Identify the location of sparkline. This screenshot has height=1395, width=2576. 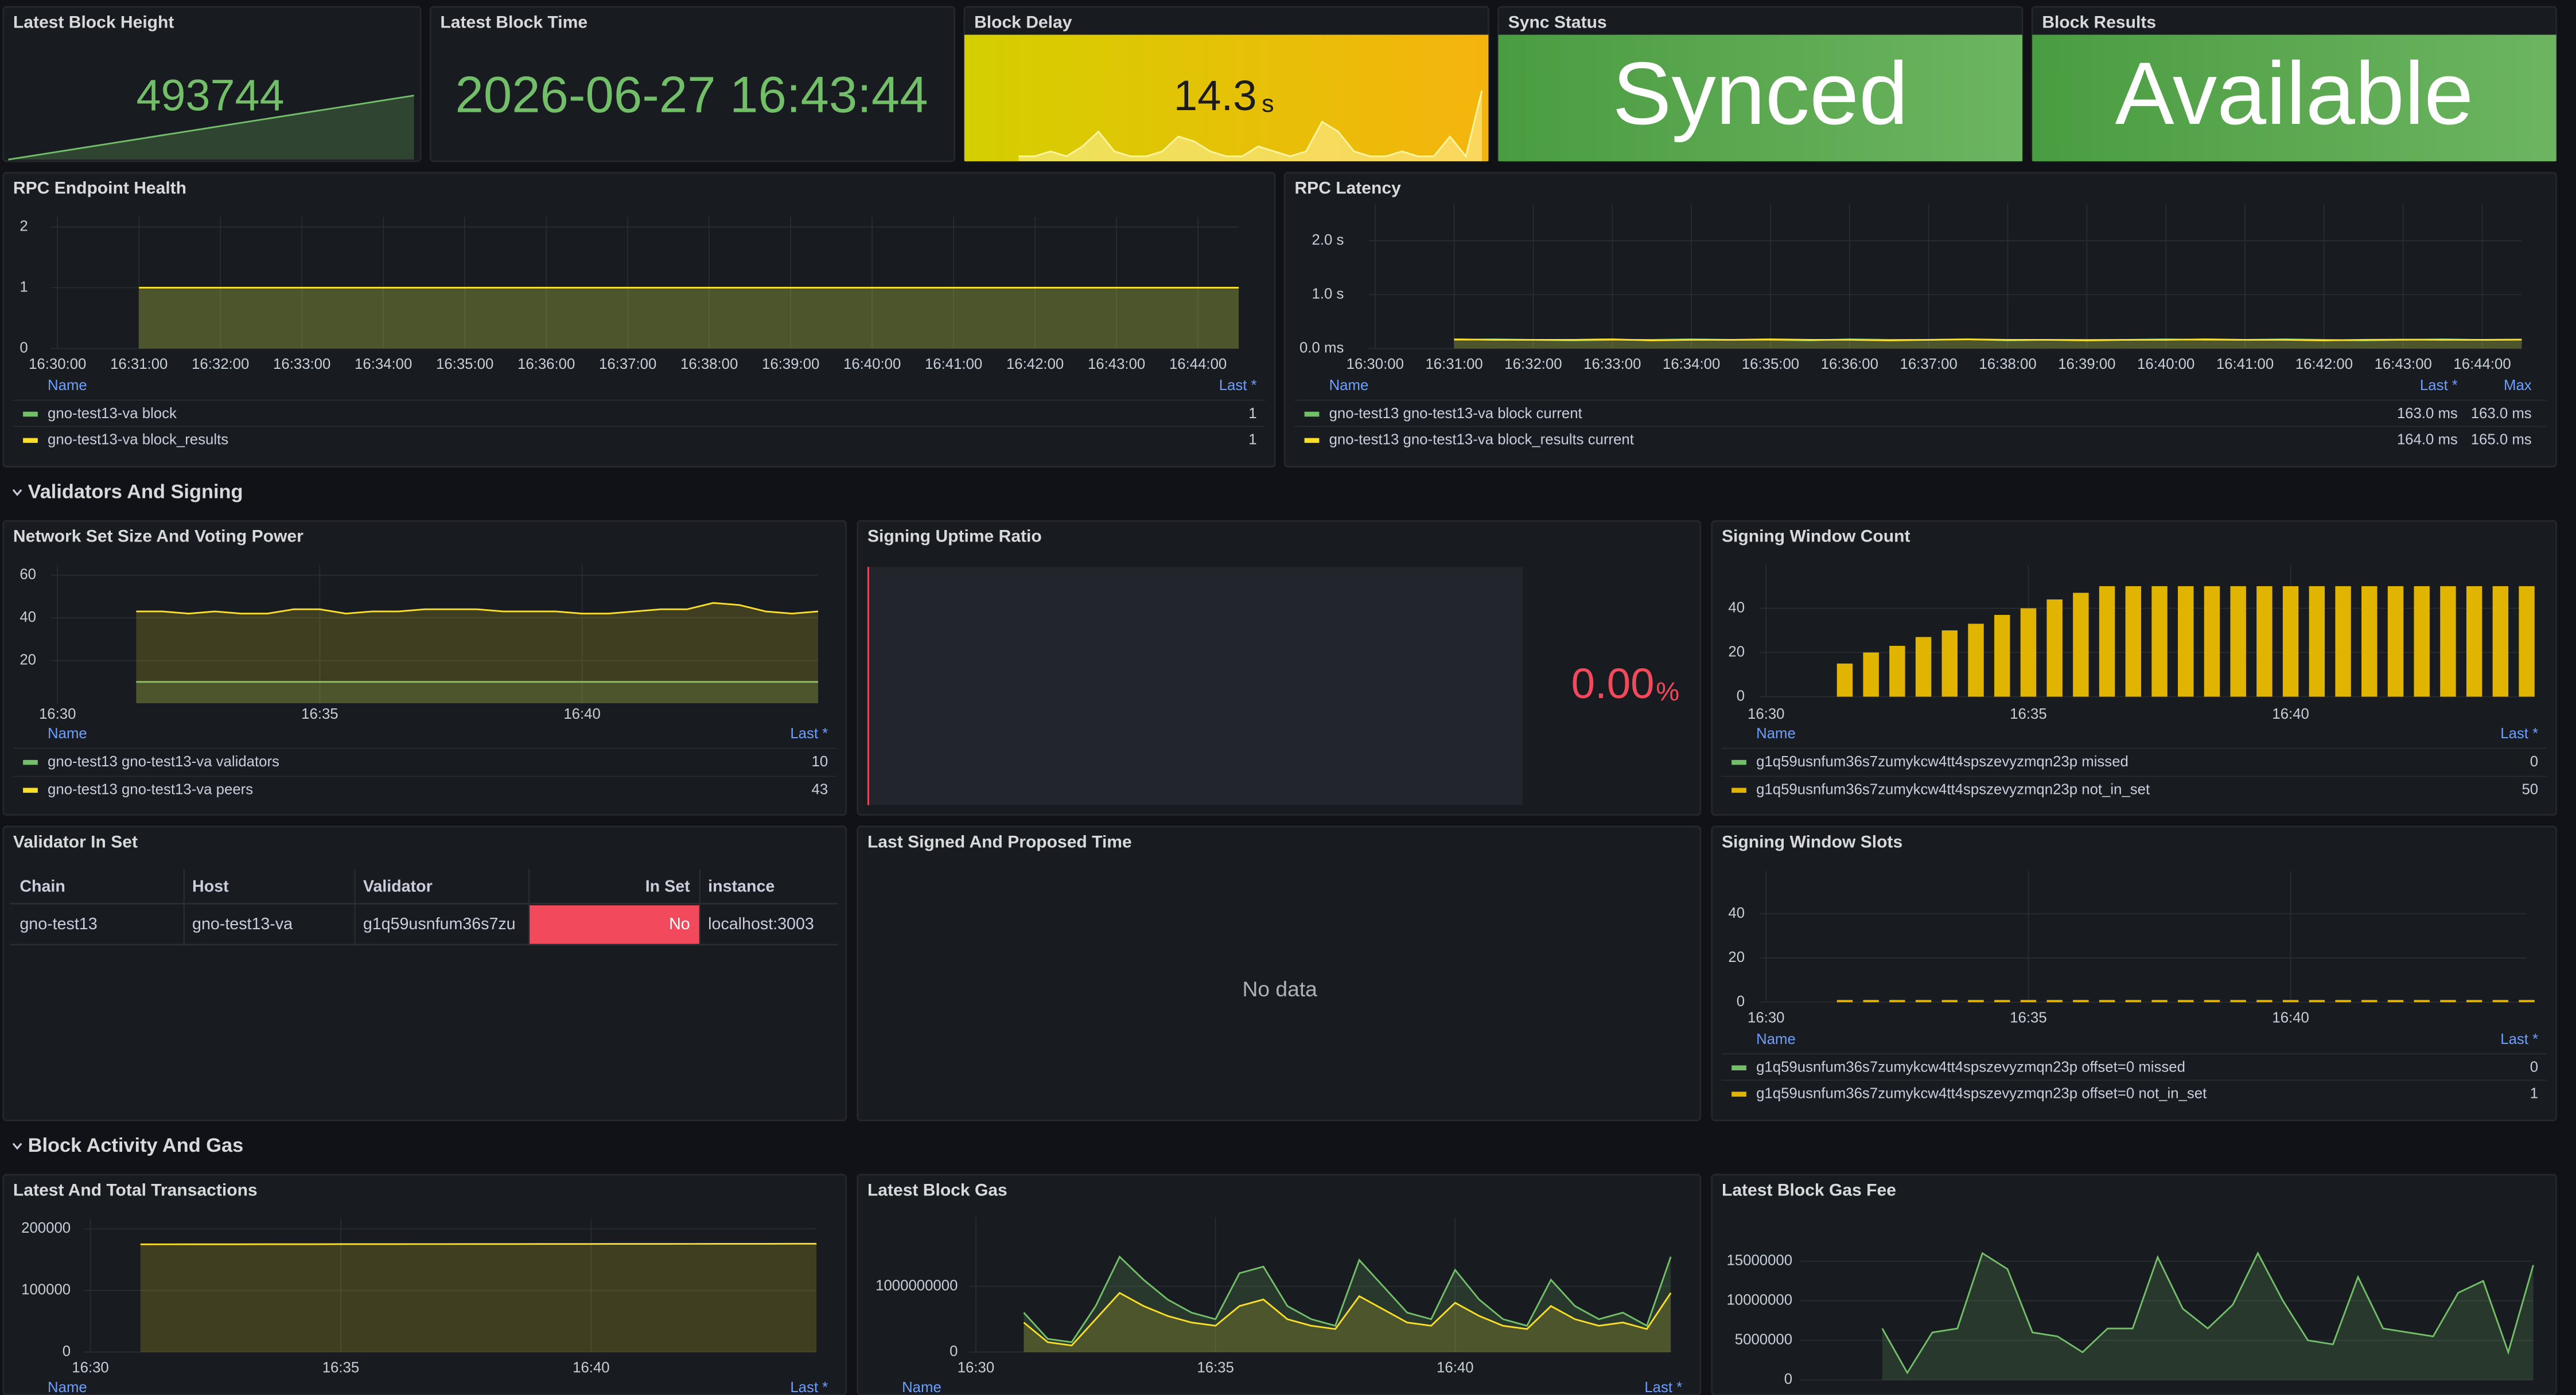
(1250, 124).